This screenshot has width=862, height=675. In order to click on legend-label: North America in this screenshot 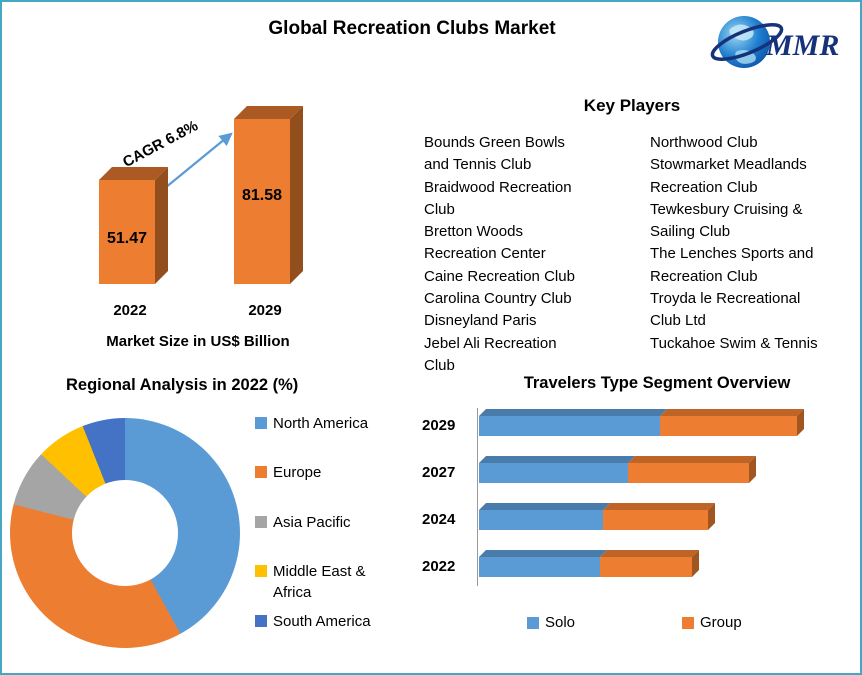, I will do `click(321, 423)`.